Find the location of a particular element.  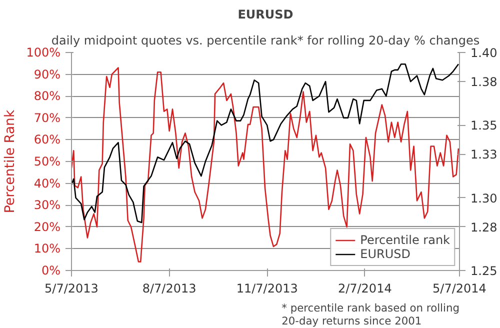

y-tick-label: 0% is located at coordinates (51, 271).